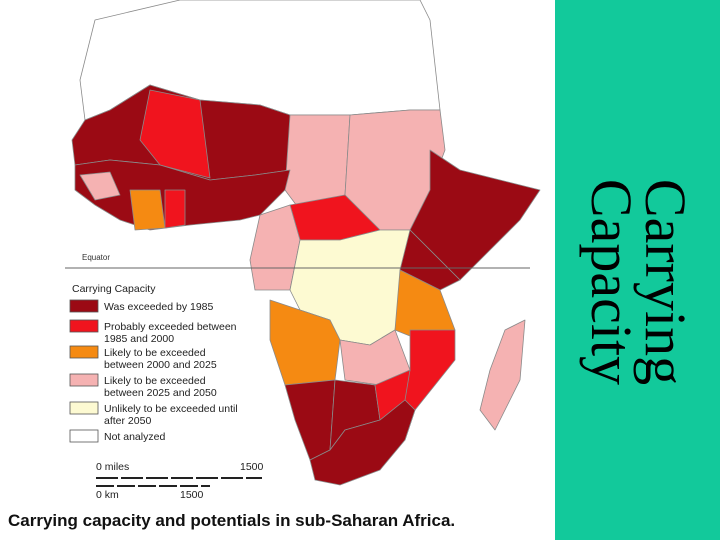  I want to click on legend-title: Carrying Capacity, so click(114, 289).